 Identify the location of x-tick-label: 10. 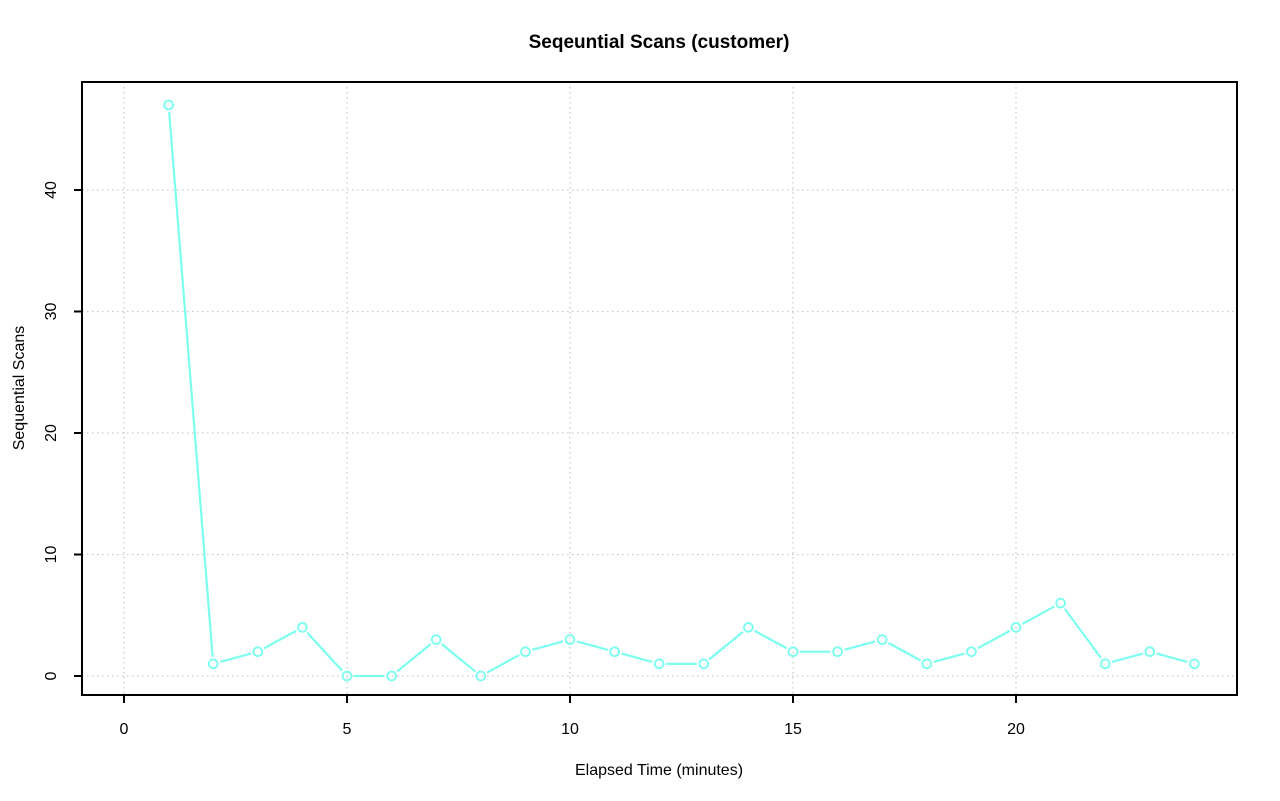
(570, 729).